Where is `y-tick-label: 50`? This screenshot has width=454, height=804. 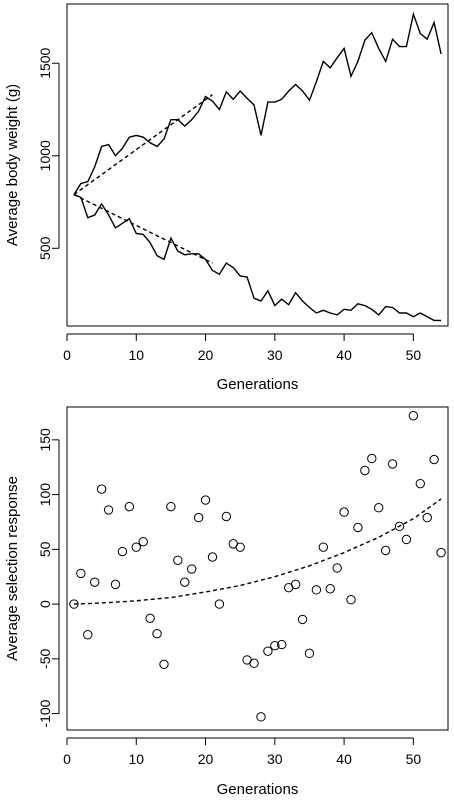
y-tick-label: 50 is located at coordinates (45, 549).